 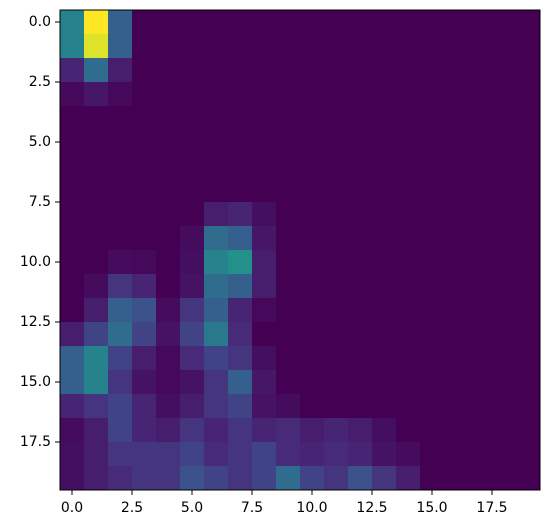 I want to click on x-tick-label: 12.5, so click(x=371, y=508).